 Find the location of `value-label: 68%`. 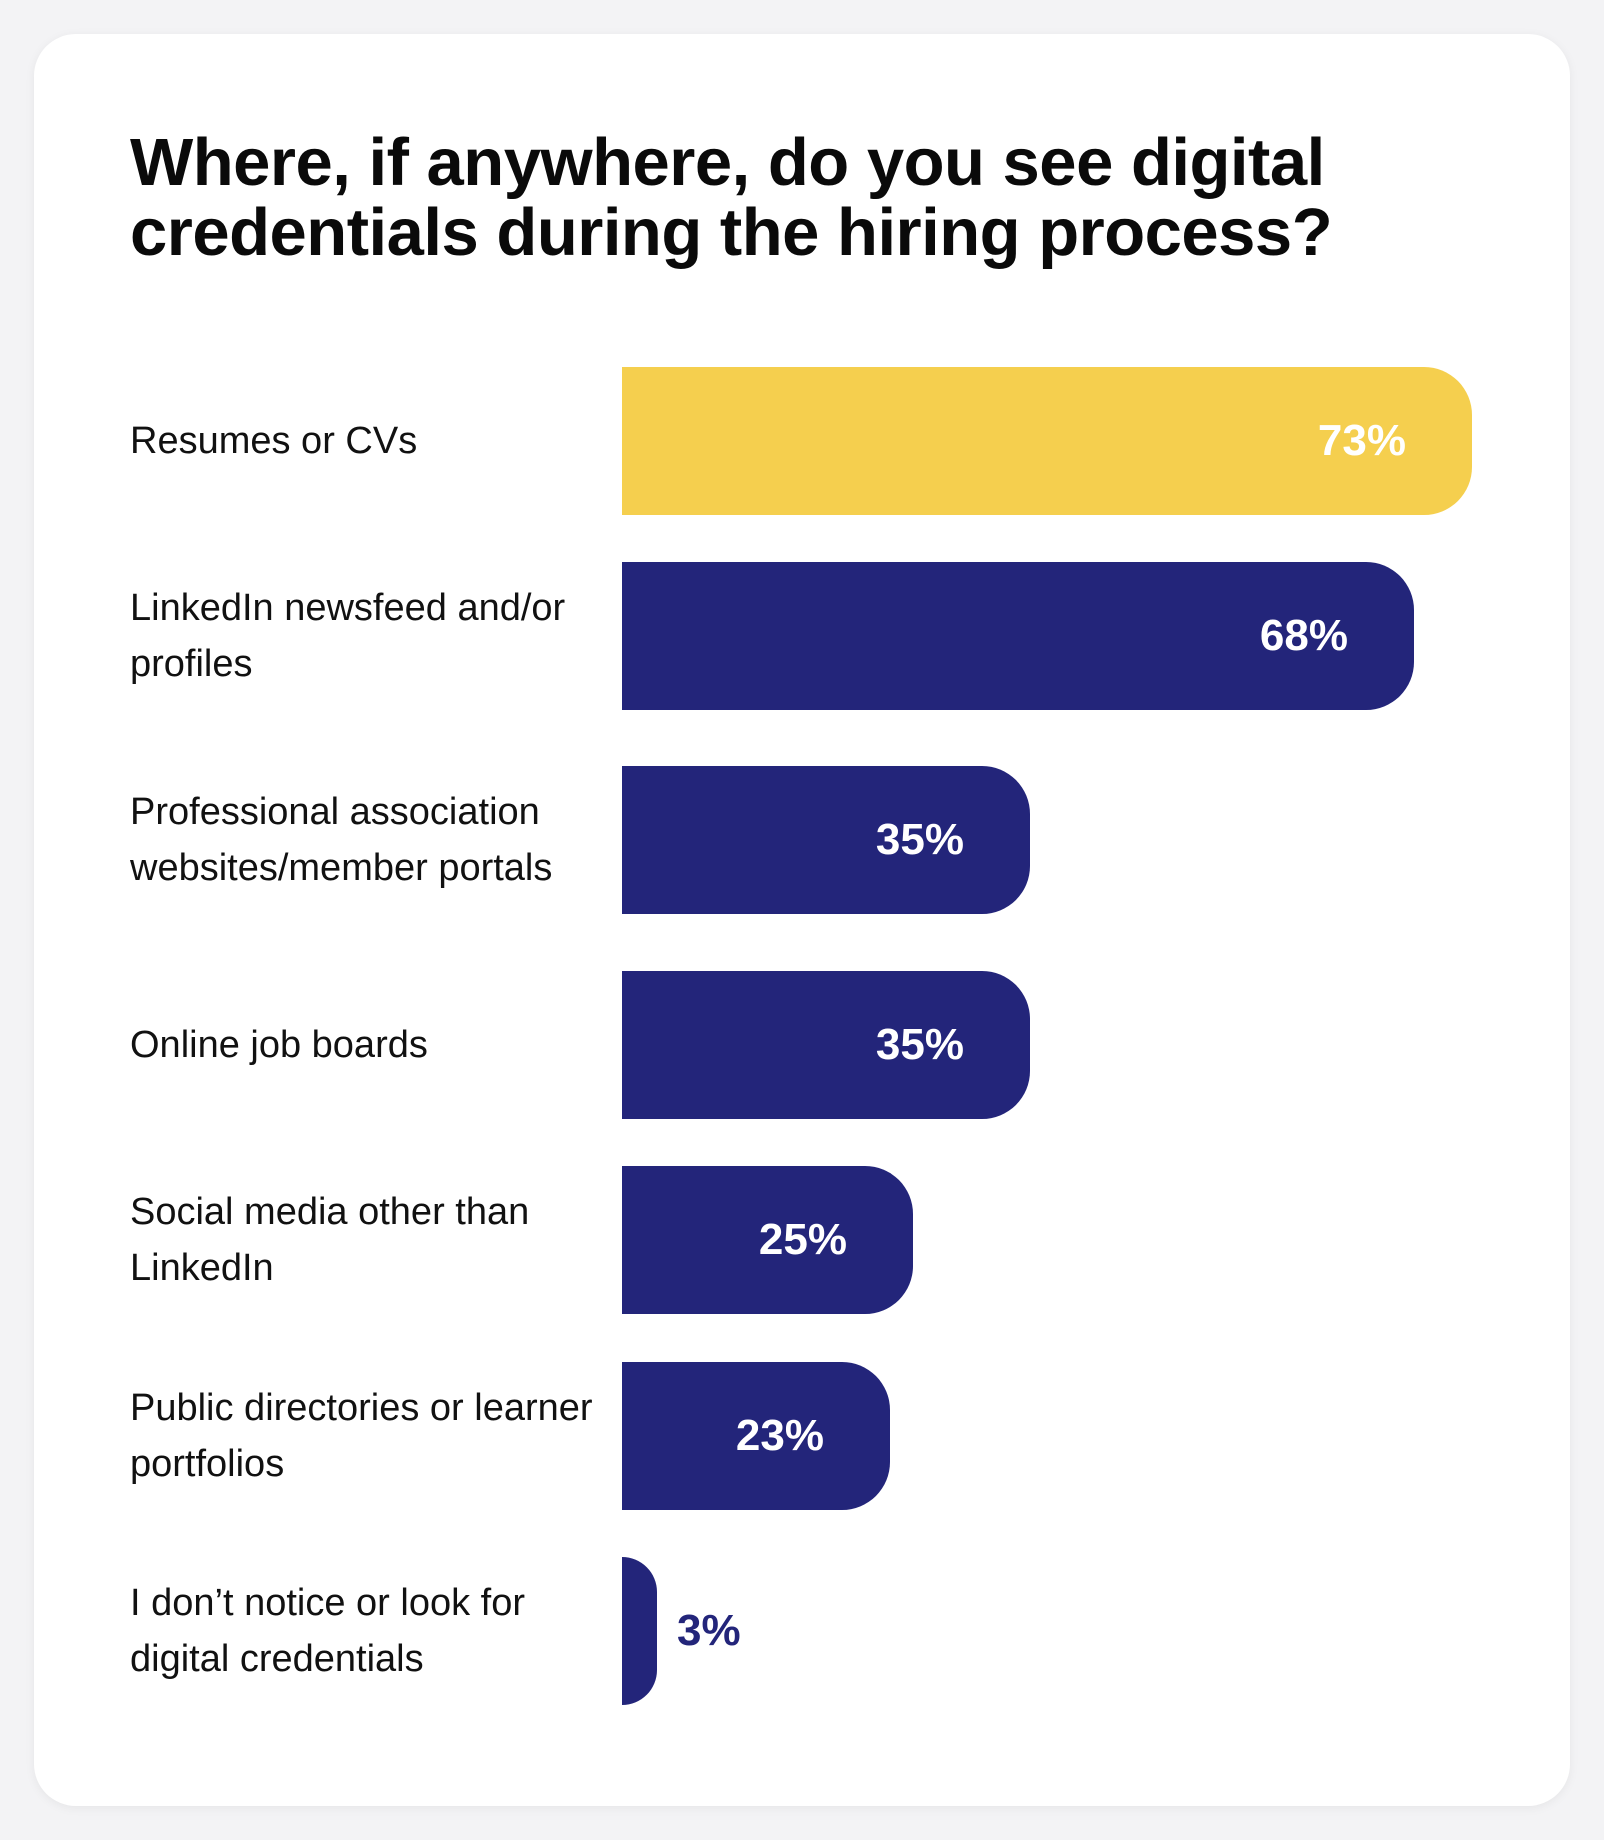

value-label: 68% is located at coordinates (1303, 635).